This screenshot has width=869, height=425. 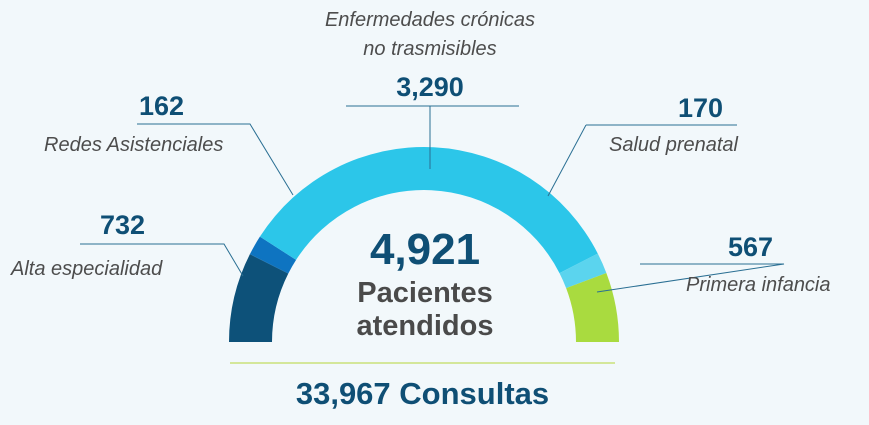 I want to click on infancia-label: Primera infancia, so click(x=758, y=285).